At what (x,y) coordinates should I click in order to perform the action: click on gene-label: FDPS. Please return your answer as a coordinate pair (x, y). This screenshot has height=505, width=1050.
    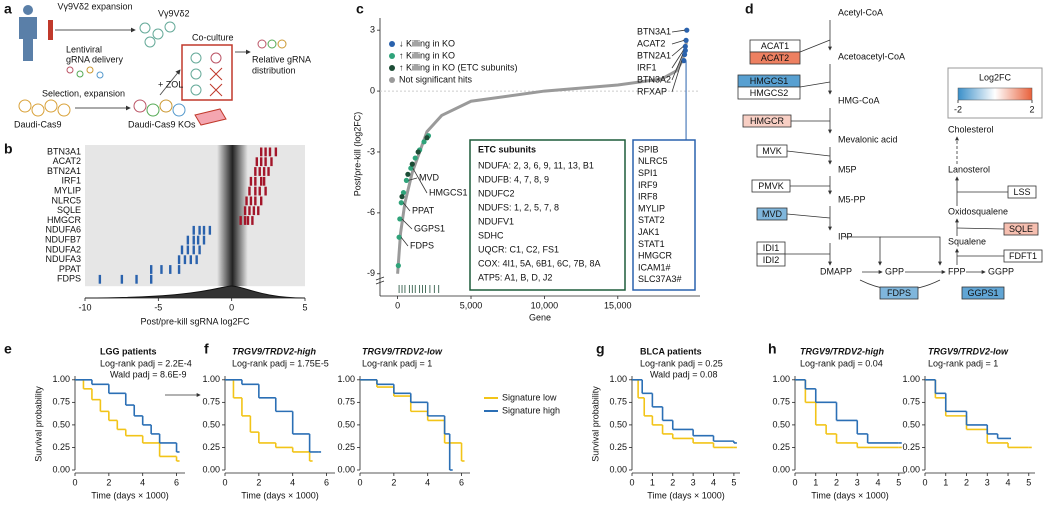
    Looking at the image, I should click on (69, 279).